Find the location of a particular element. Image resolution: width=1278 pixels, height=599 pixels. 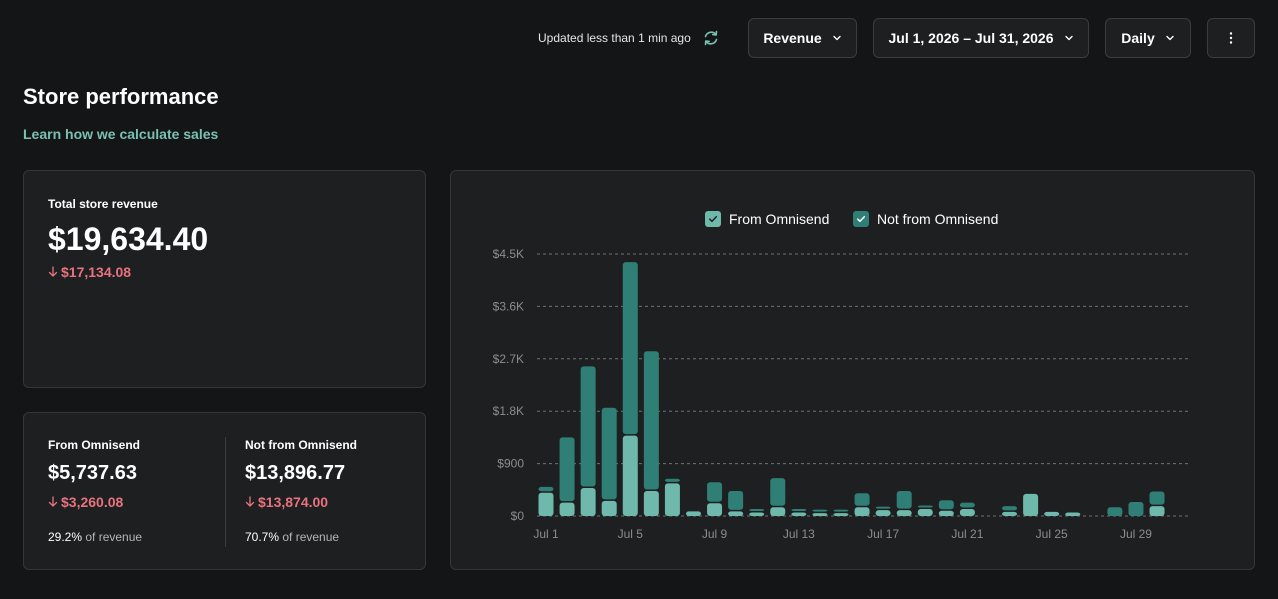

updated-status: Updated less than 1 min ago is located at coordinates (614, 38).